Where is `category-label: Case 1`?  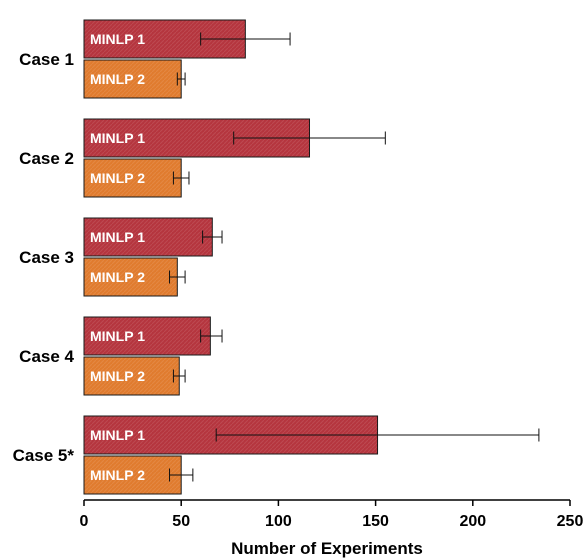 category-label: Case 1 is located at coordinates (46, 59).